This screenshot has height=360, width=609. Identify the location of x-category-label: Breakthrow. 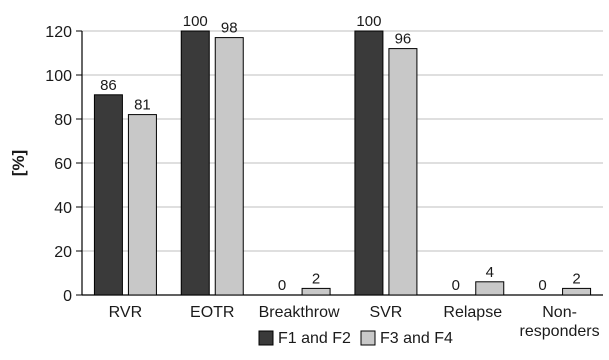
(299, 312).